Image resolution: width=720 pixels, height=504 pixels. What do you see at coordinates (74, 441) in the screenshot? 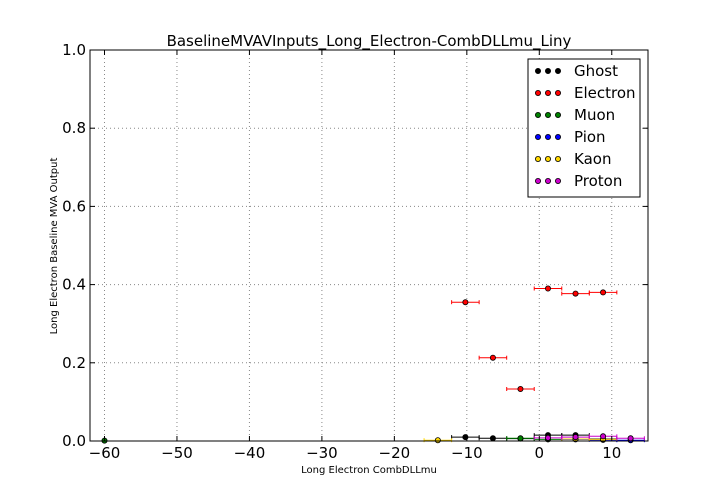
I see `y-tick-label: 0.0` at bounding box center [74, 441].